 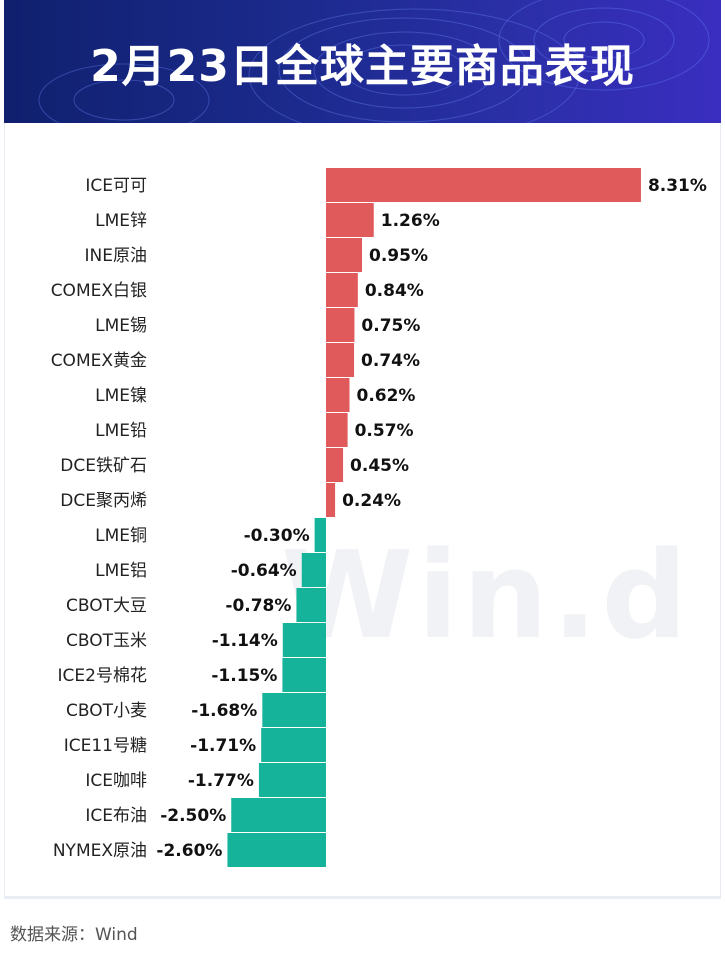 What do you see at coordinates (116, 256) in the screenshot?
I see `category-label: INE原油` at bounding box center [116, 256].